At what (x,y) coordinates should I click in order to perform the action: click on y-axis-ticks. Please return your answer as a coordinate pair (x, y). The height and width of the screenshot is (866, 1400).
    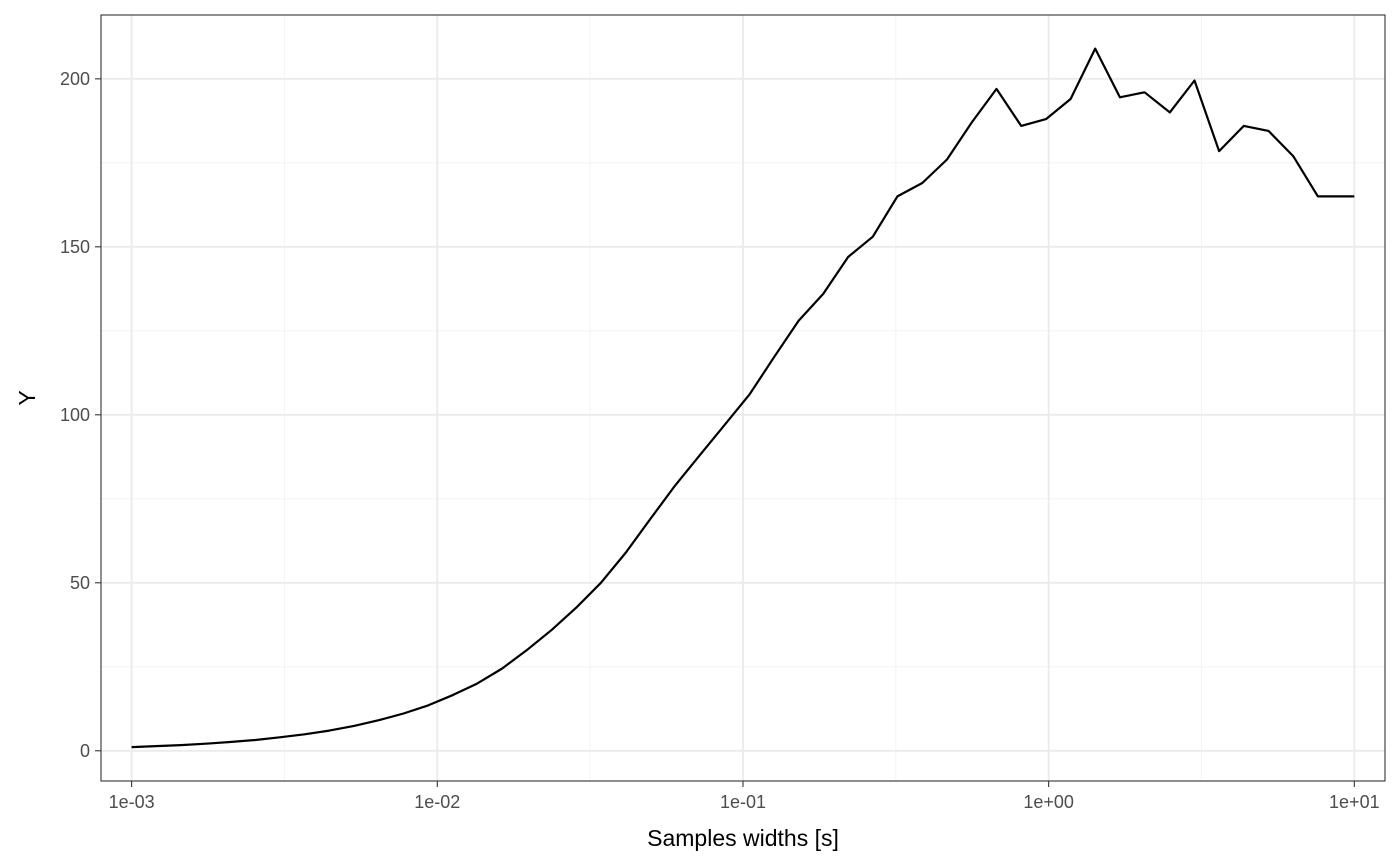
    Looking at the image, I should click on (98, 415).